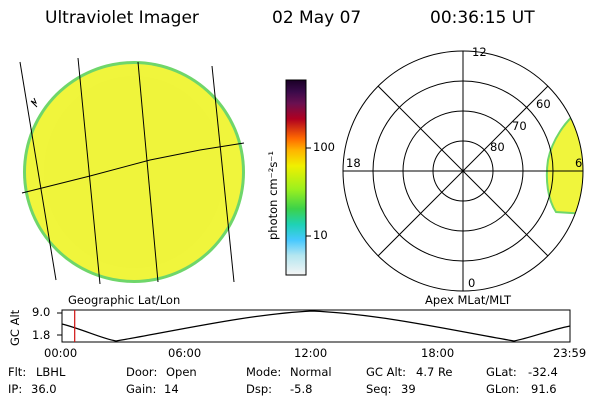 This screenshot has height=400, width=600. Describe the element at coordinates (142, 372) in the screenshot. I see `door-label: Door:` at that location.